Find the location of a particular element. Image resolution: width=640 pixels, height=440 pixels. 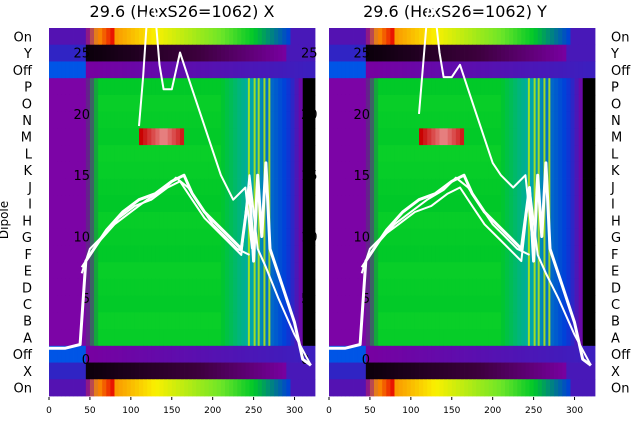

row-label: X is located at coordinates (27, 372).